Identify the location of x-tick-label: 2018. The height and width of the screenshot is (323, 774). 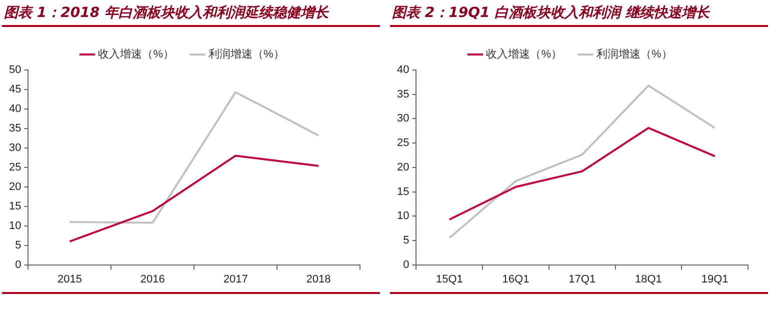
(318, 279).